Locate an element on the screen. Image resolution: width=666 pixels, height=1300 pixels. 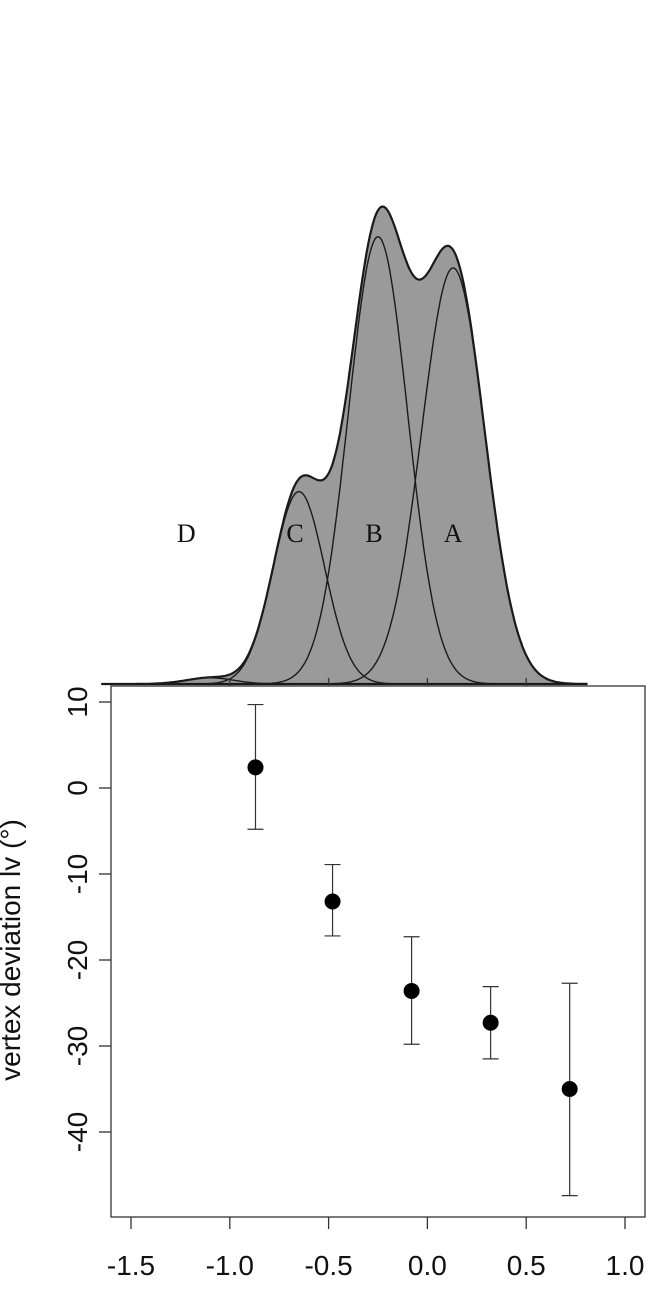
x-tick-label: -0.5 is located at coordinates (328, 1265).